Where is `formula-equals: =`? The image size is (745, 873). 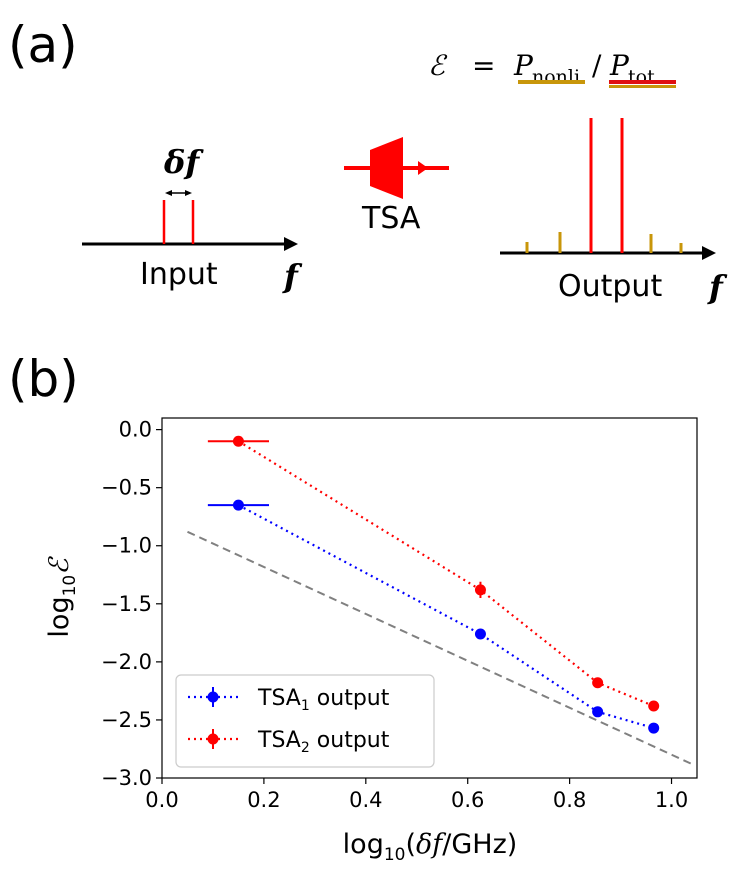 formula-equals: = is located at coordinates (483, 65).